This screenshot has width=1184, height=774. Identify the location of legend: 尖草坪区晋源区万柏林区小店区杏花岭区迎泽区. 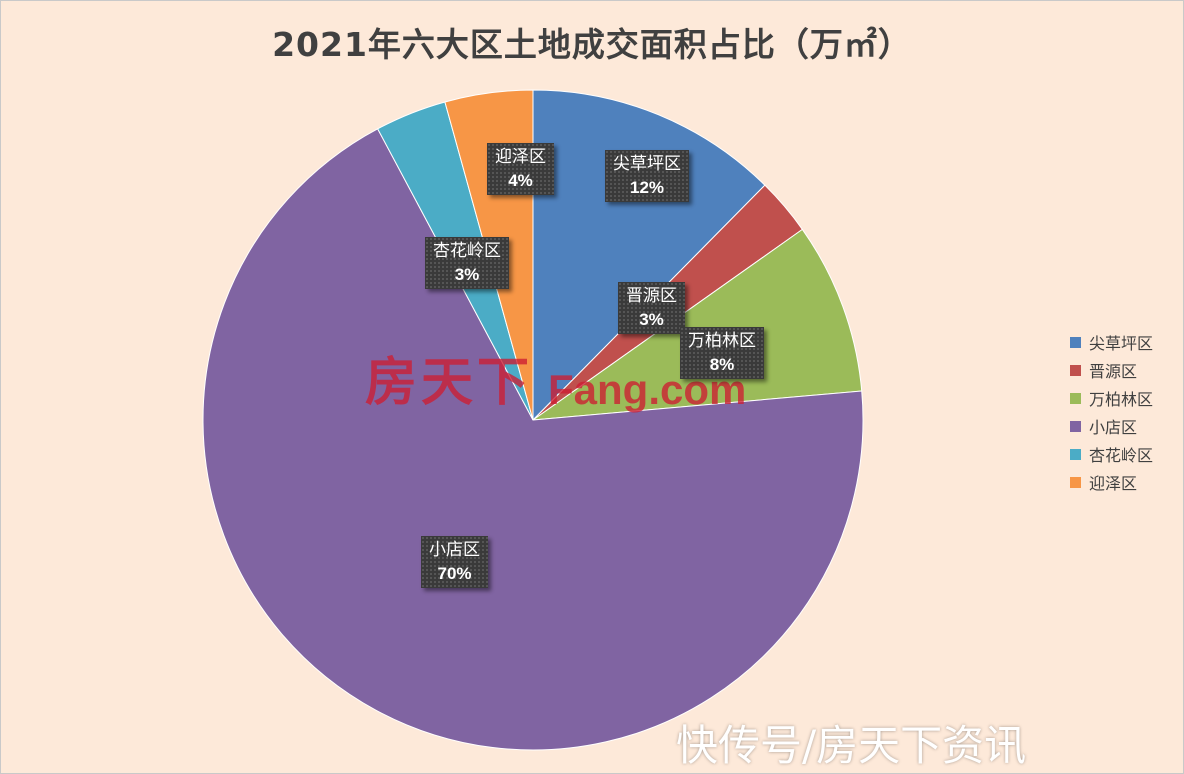
(1111, 412).